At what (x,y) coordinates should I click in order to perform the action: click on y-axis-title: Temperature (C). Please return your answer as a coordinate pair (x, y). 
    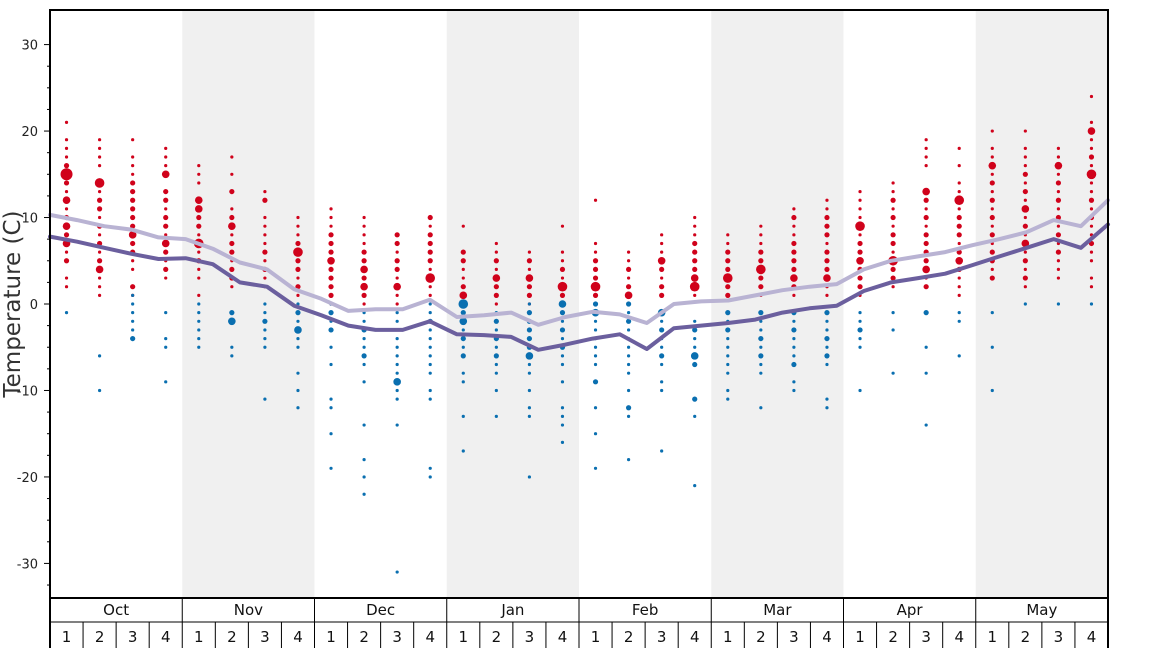
    Looking at the image, I should click on (13, 304).